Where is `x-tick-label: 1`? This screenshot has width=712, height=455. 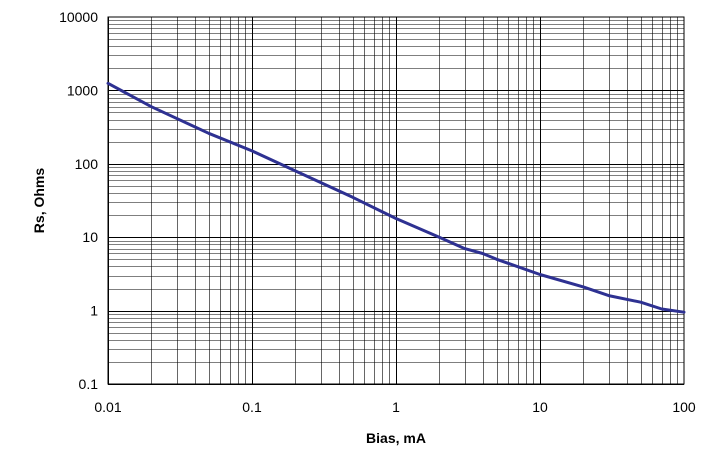 x-tick-label: 1 is located at coordinates (396, 407).